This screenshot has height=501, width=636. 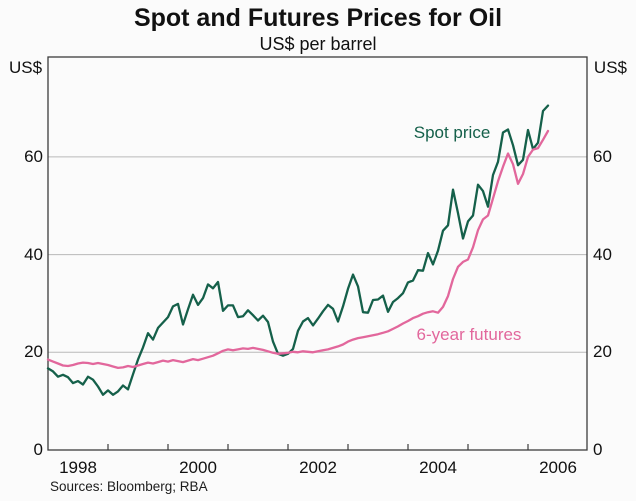 I want to click on x-tick-label: 2004, so click(x=438, y=467).